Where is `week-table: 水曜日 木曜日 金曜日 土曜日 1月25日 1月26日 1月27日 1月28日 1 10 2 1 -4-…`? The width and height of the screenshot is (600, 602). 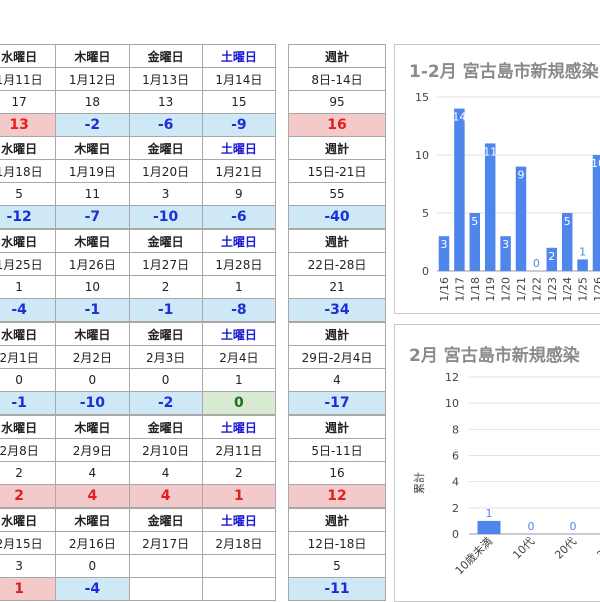 week-table: 水曜日 木曜日 金曜日 土曜日 1月25日 1月26日 1月27日 1月28日 1 10 2 1 -4-… is located at coordinates (138, 275).